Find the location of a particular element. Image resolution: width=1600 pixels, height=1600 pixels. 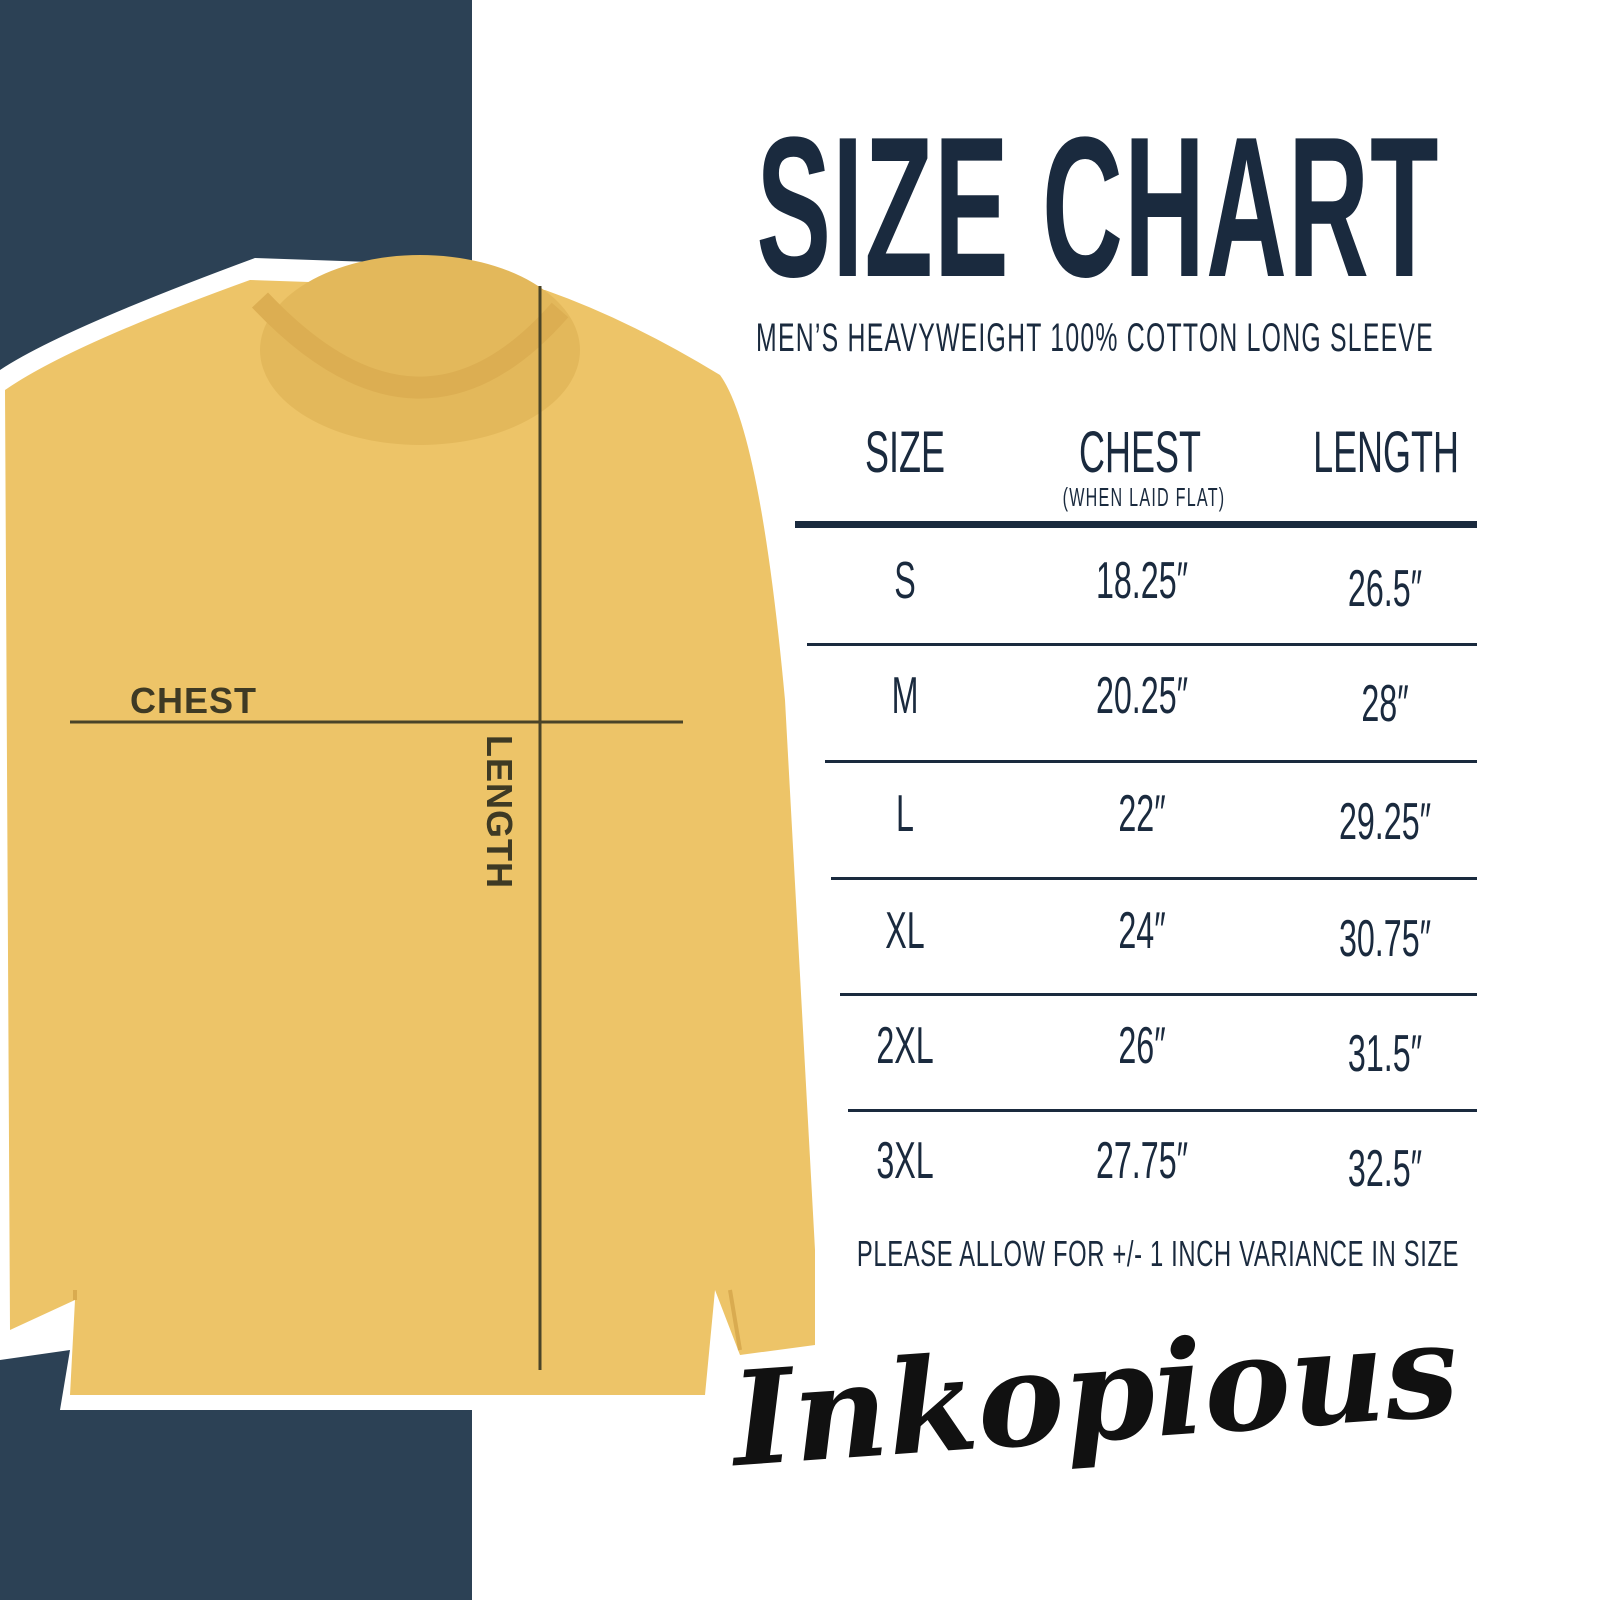

page-title: SIZE CHART is located at coordinates (1098, 207).